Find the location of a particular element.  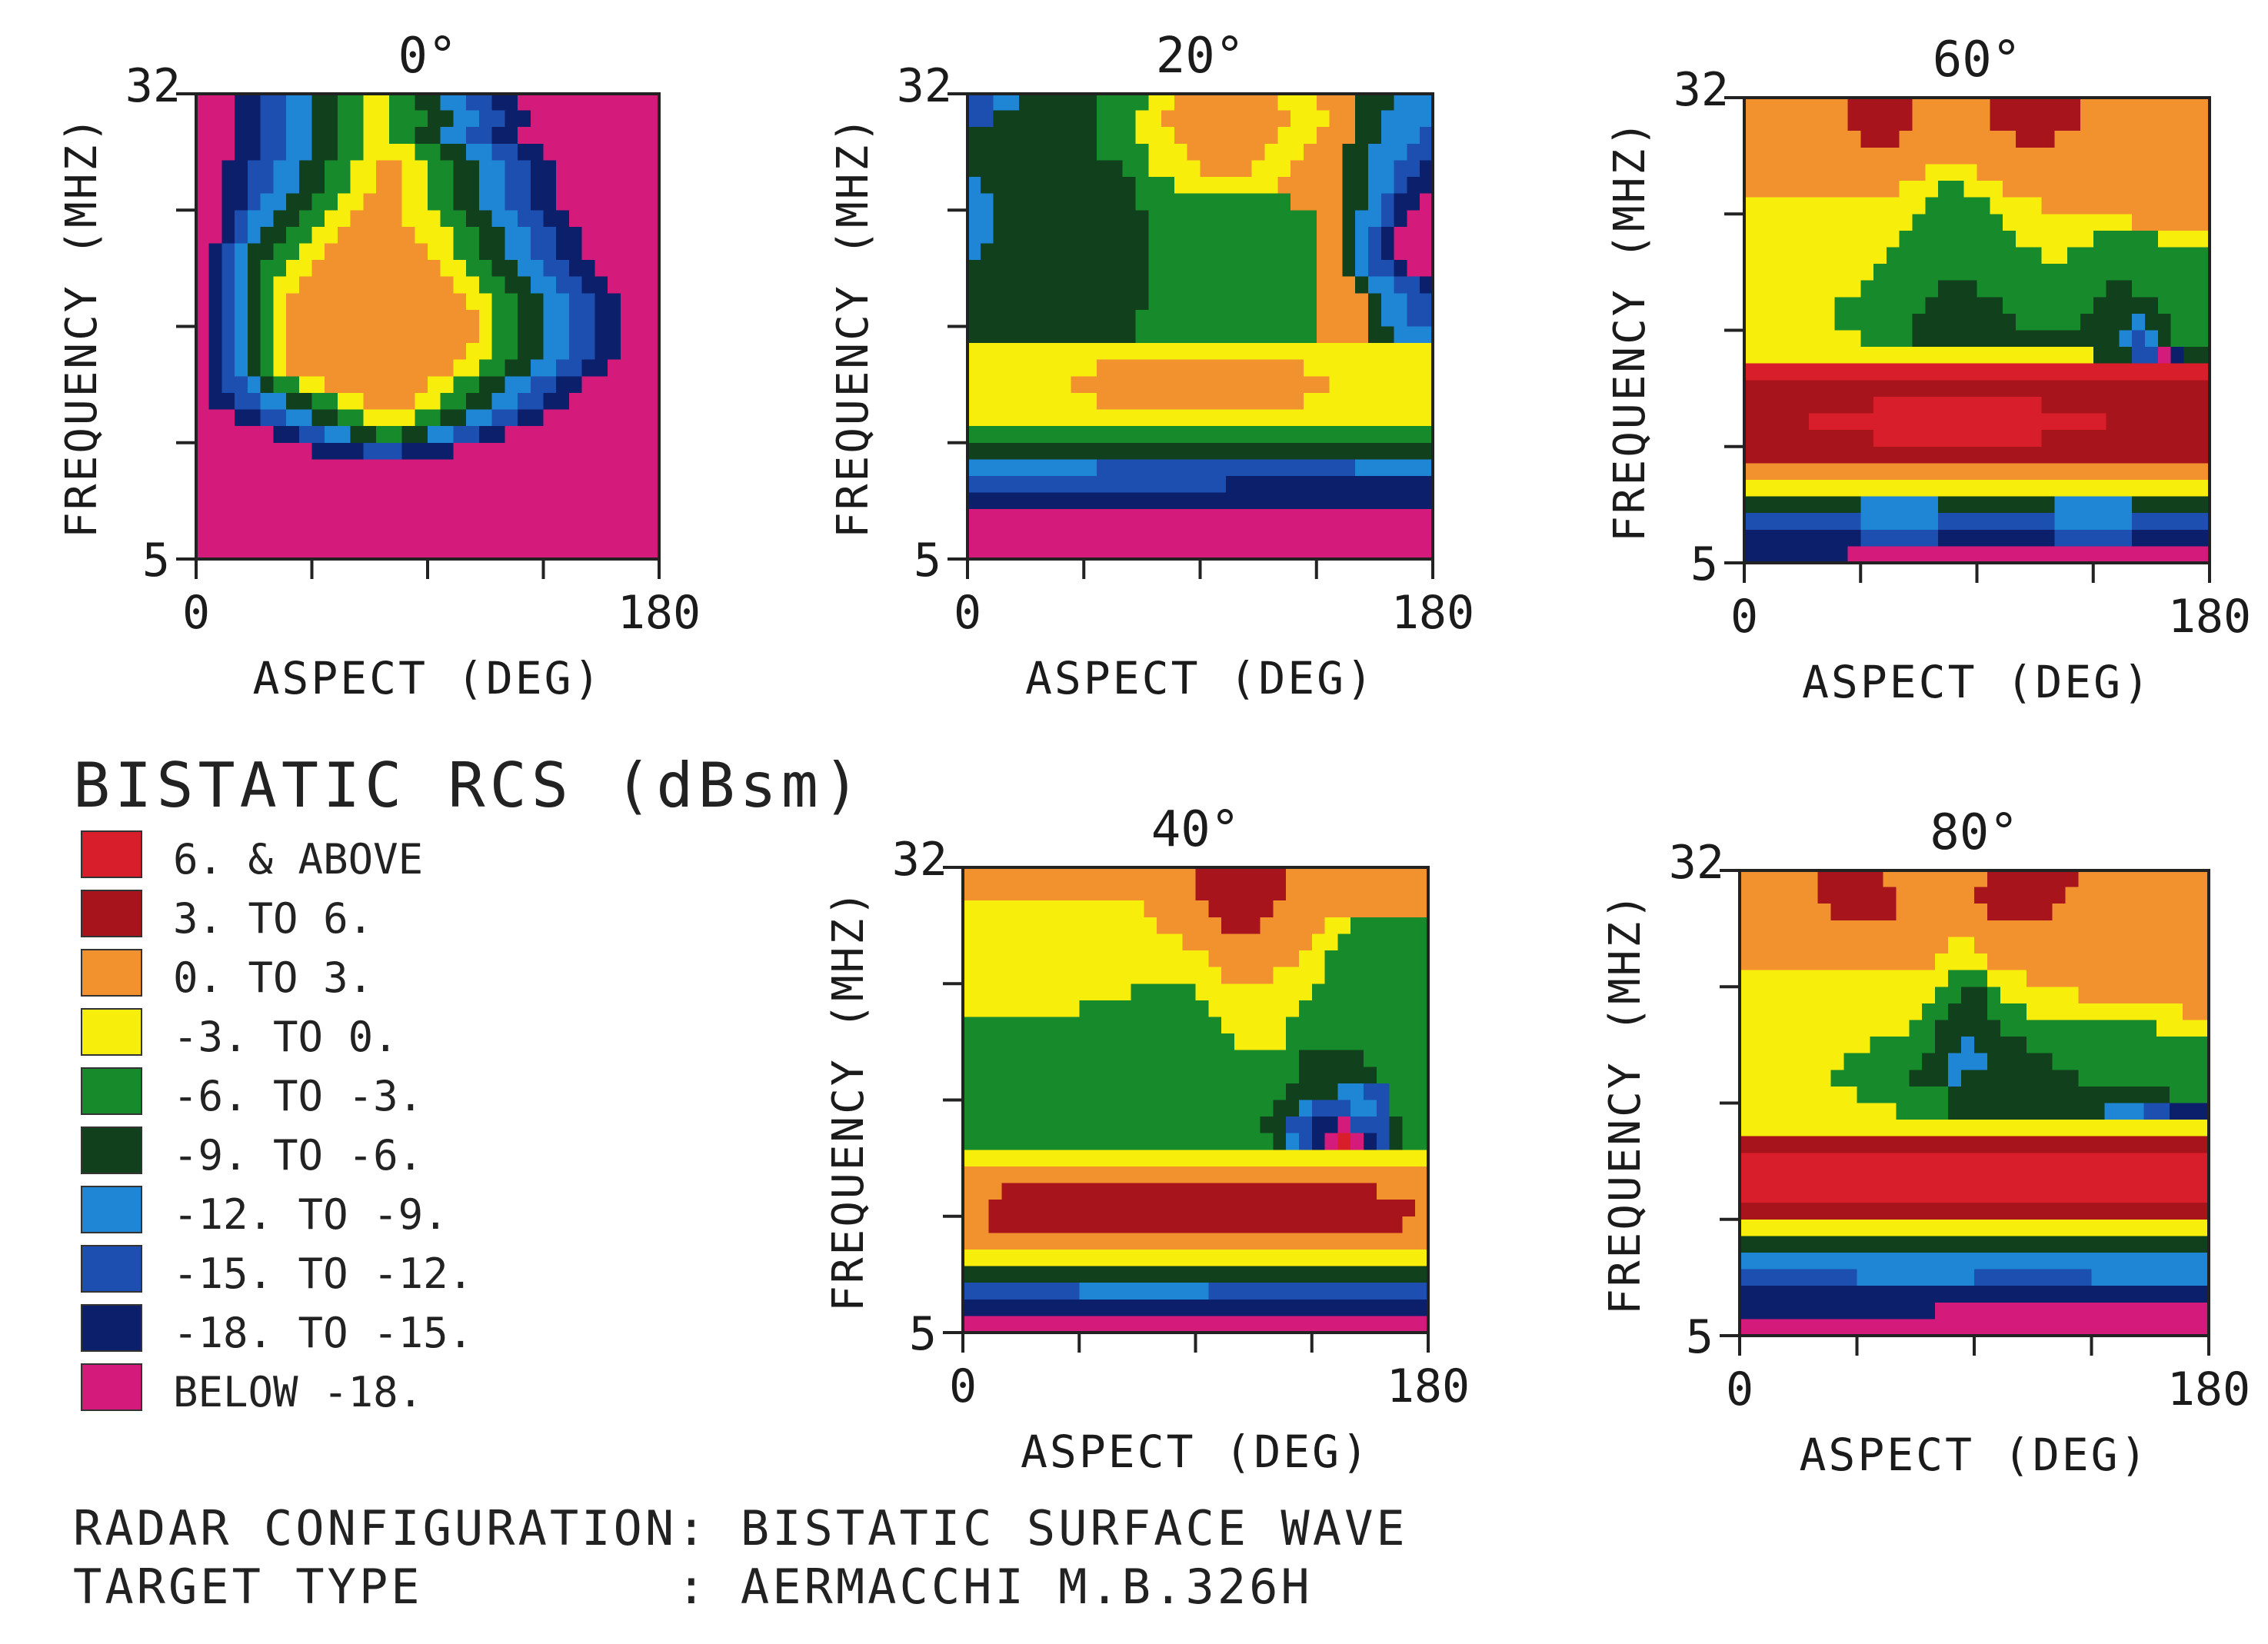

panel-title: 20° is located at coordinates (1200, 56).